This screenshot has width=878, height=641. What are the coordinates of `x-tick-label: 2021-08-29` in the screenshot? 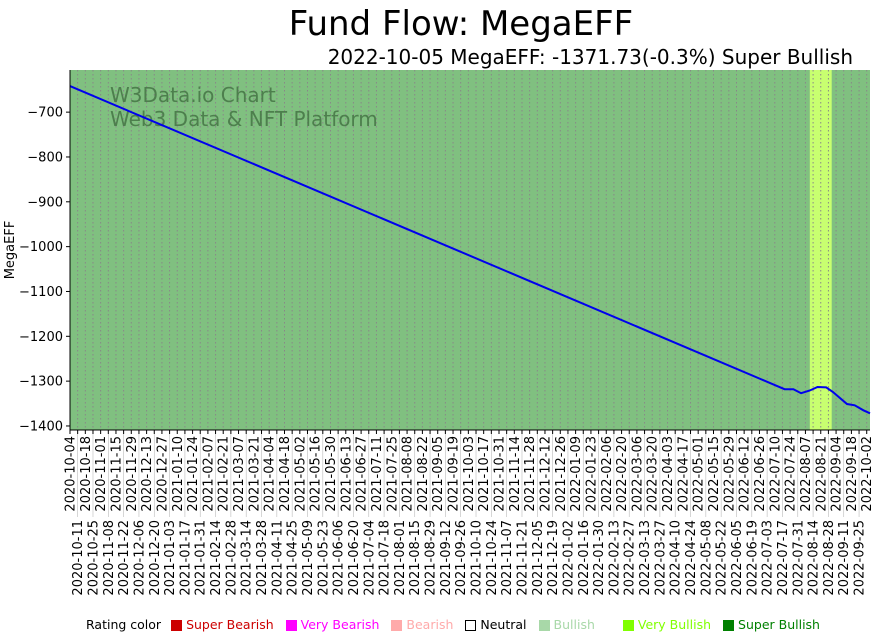 It's located at (431, 558).